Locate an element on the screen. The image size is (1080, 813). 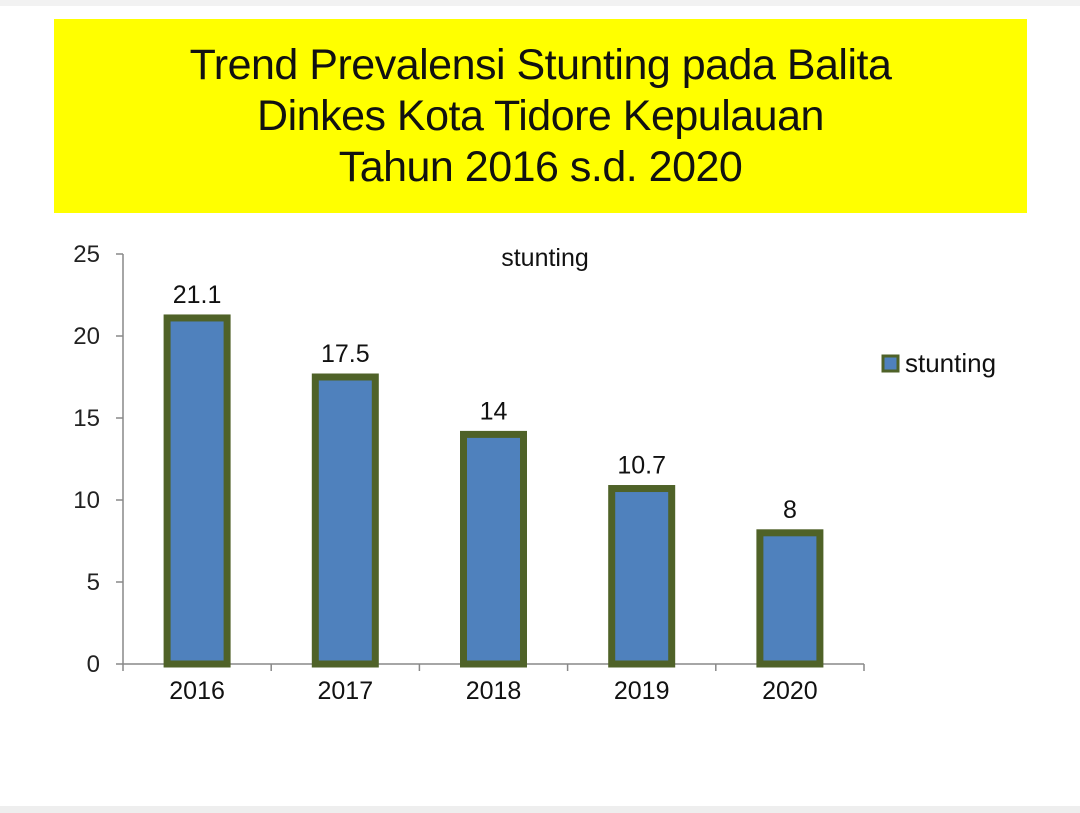
y-tick-label: 10 is located at coordinates (86, 500).